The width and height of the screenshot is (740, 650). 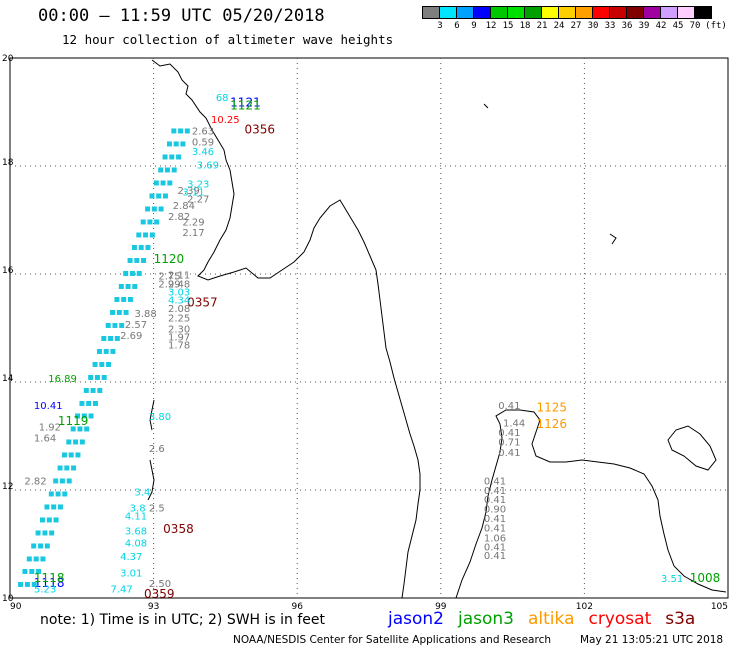 What do you see at coordinates (181, 16) in the screenshot?
I see `chart-title: 00:00 – 11:59 UTC 05/20/2018` at bounding box center [181, 16].